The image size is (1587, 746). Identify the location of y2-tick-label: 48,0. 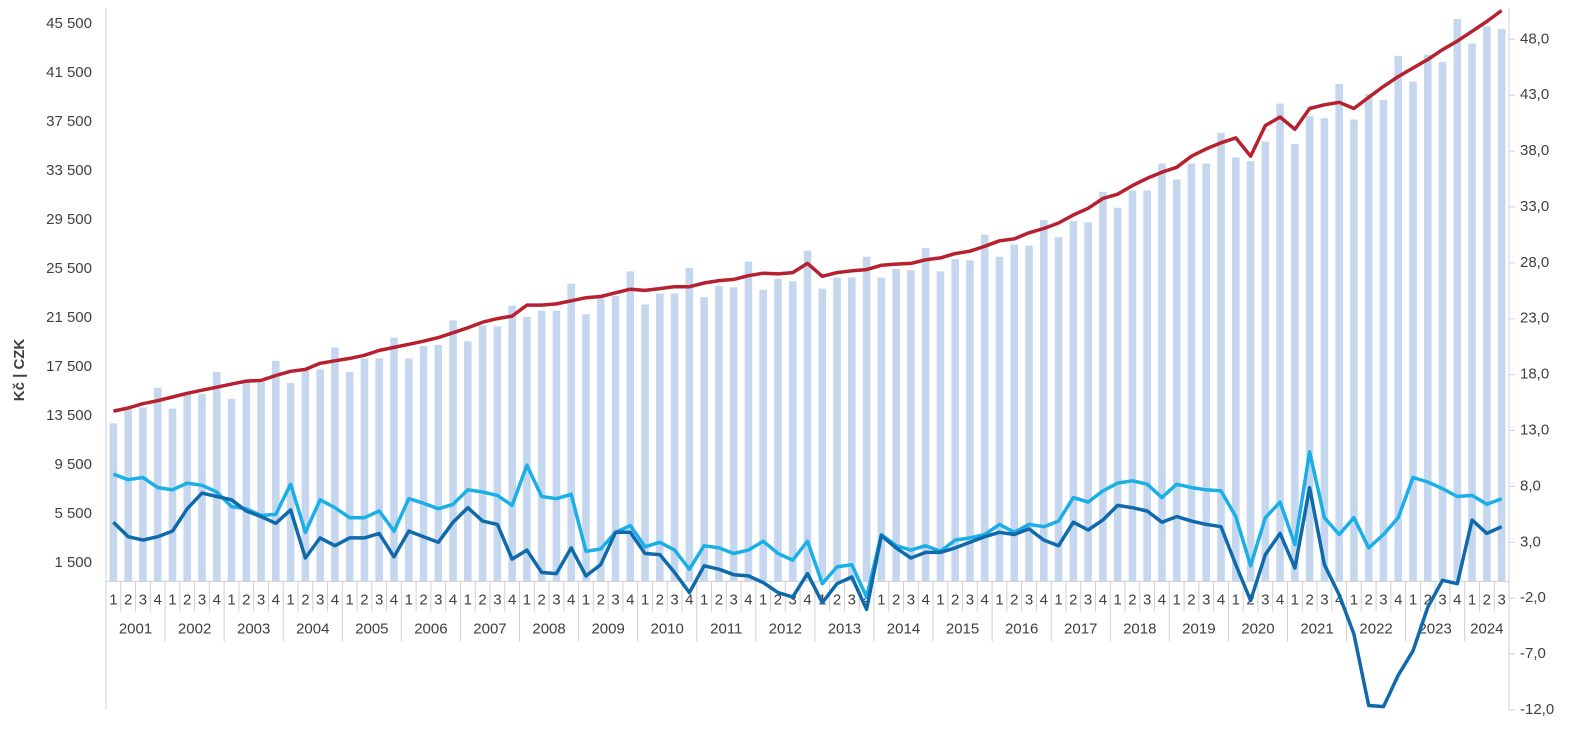
(1534, 38).